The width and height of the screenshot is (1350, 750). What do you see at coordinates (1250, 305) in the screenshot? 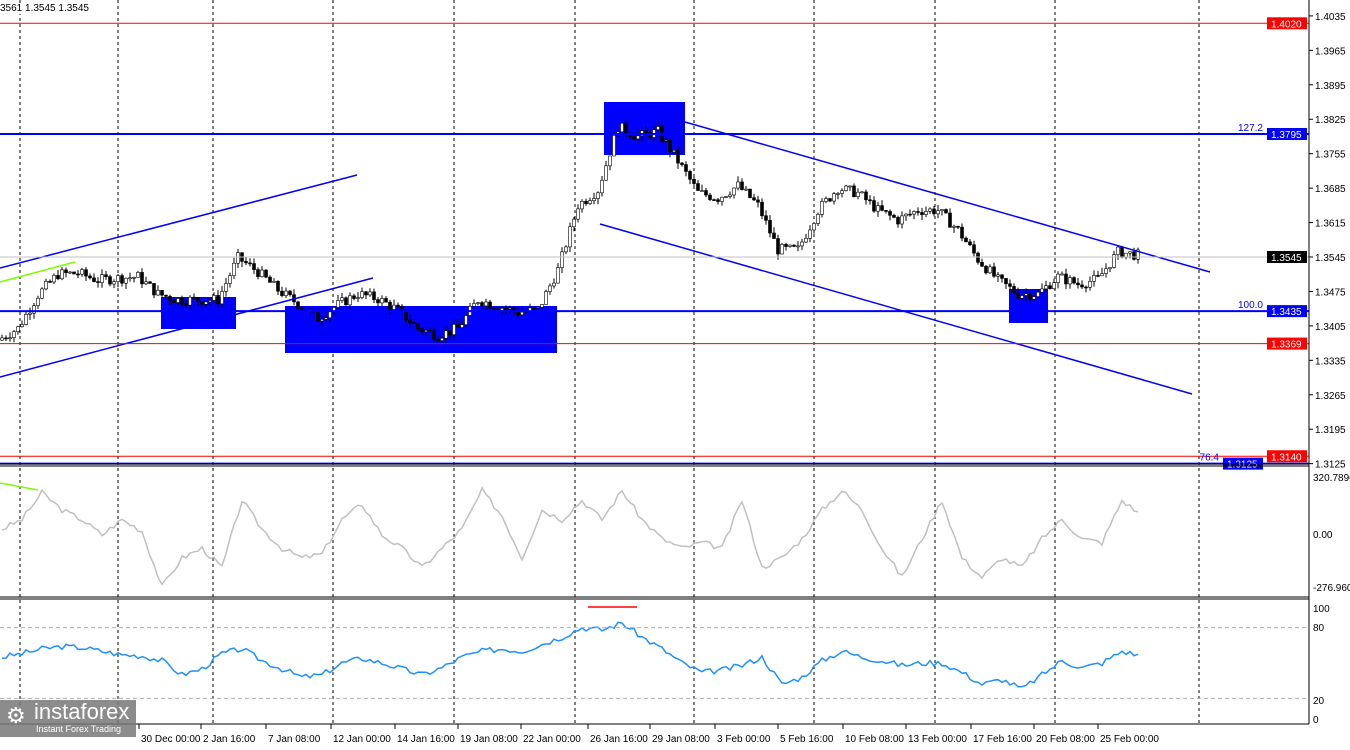
I see `fib-level-label: 100.0` at bounding box center [1250, 305].